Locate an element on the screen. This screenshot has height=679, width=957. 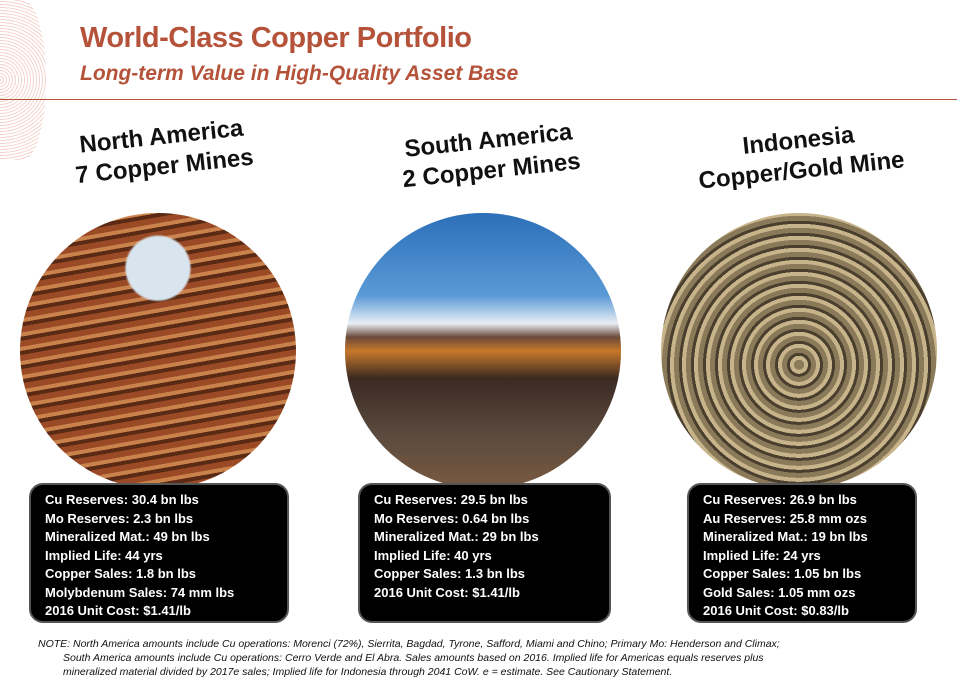
stat: Au Reserves: 25.8 mm ozs is located at coordinates (785, 518).